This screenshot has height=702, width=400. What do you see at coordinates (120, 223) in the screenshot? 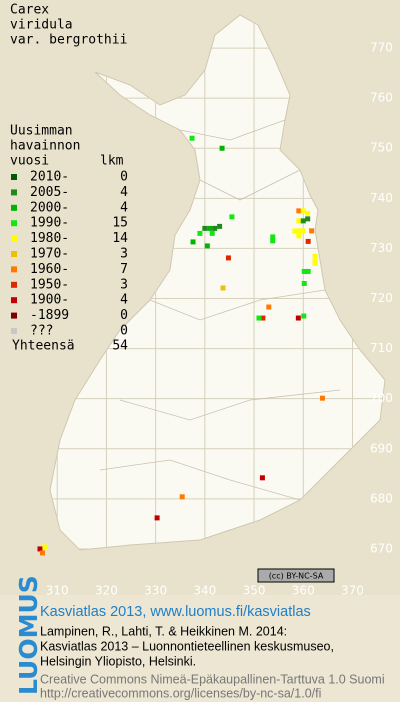
I see `legend-count: 15` at bounding box center [120, 223].